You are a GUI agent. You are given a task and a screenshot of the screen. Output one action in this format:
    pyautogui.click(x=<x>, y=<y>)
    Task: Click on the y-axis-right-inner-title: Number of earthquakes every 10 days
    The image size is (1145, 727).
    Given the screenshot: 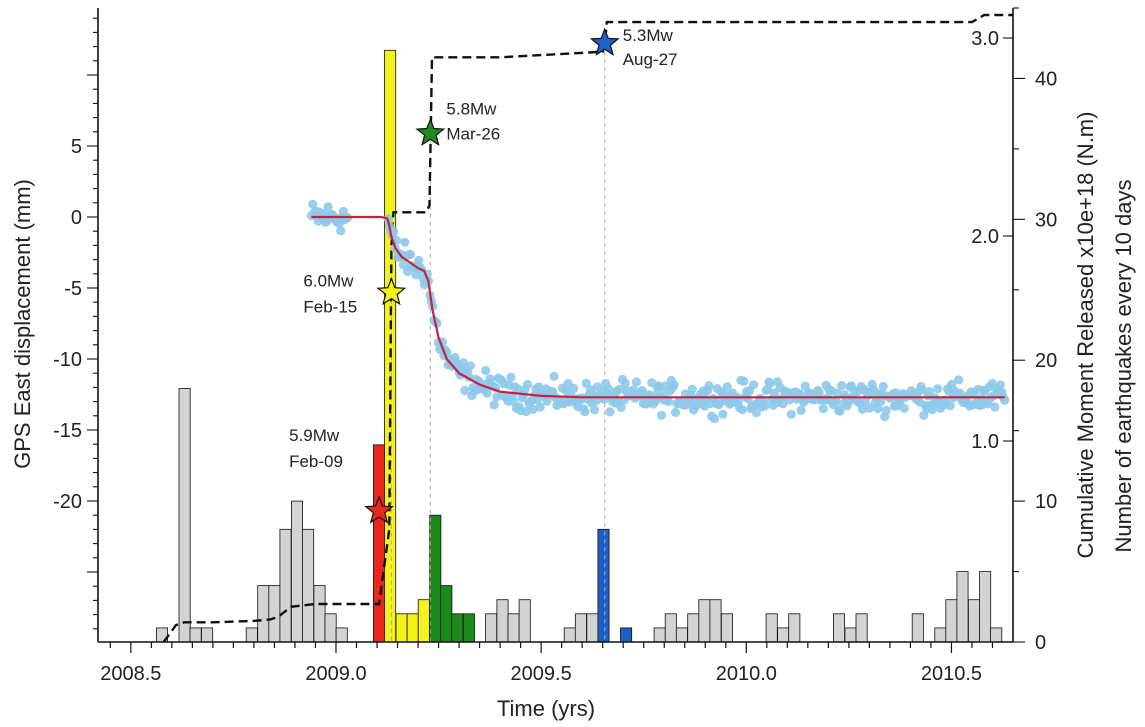 What is the action you would take?
    pyautogui.click(x=1123, y=366)
    